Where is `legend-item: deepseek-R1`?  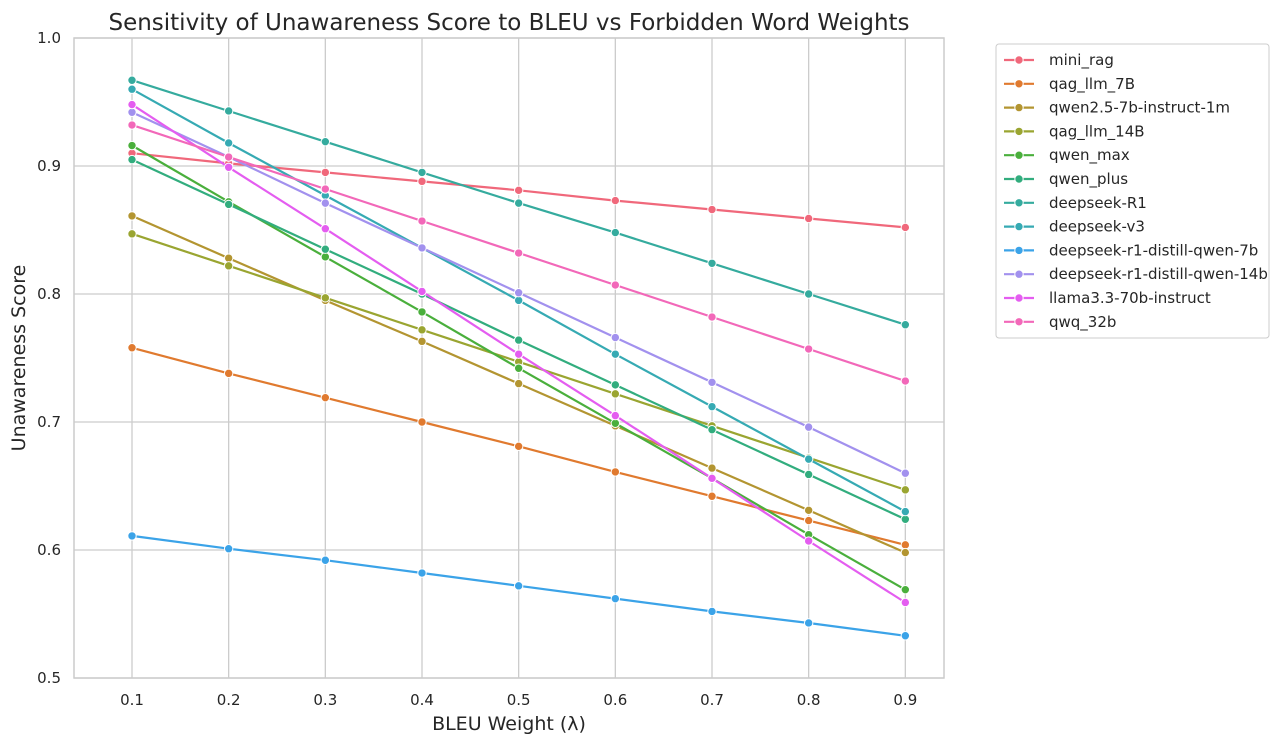
legend-item: deepseek-R1 is located at coordinates (1075, 203).